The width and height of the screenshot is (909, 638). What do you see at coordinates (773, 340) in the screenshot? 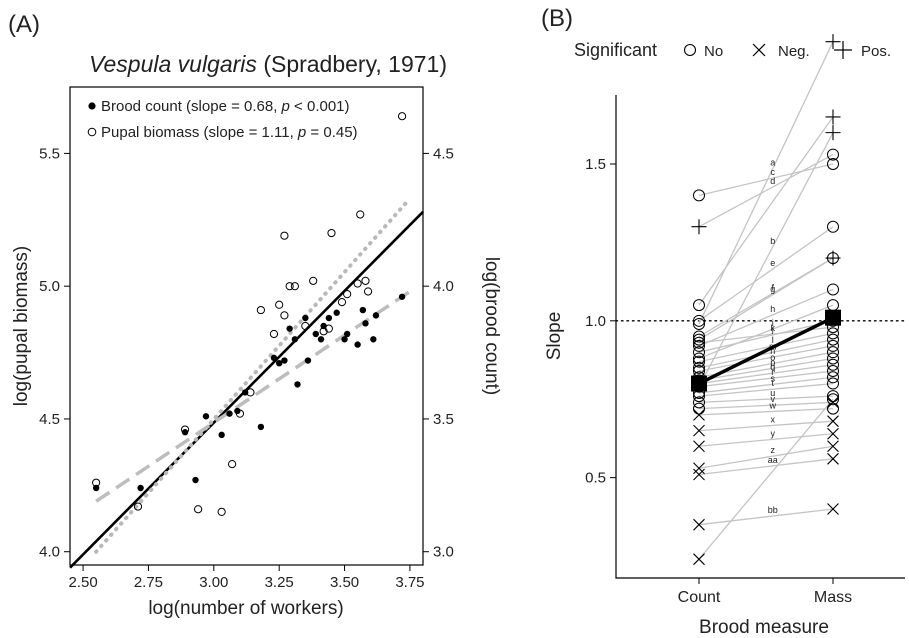
I see `pair-label: l` at bounding box center [773, 340].